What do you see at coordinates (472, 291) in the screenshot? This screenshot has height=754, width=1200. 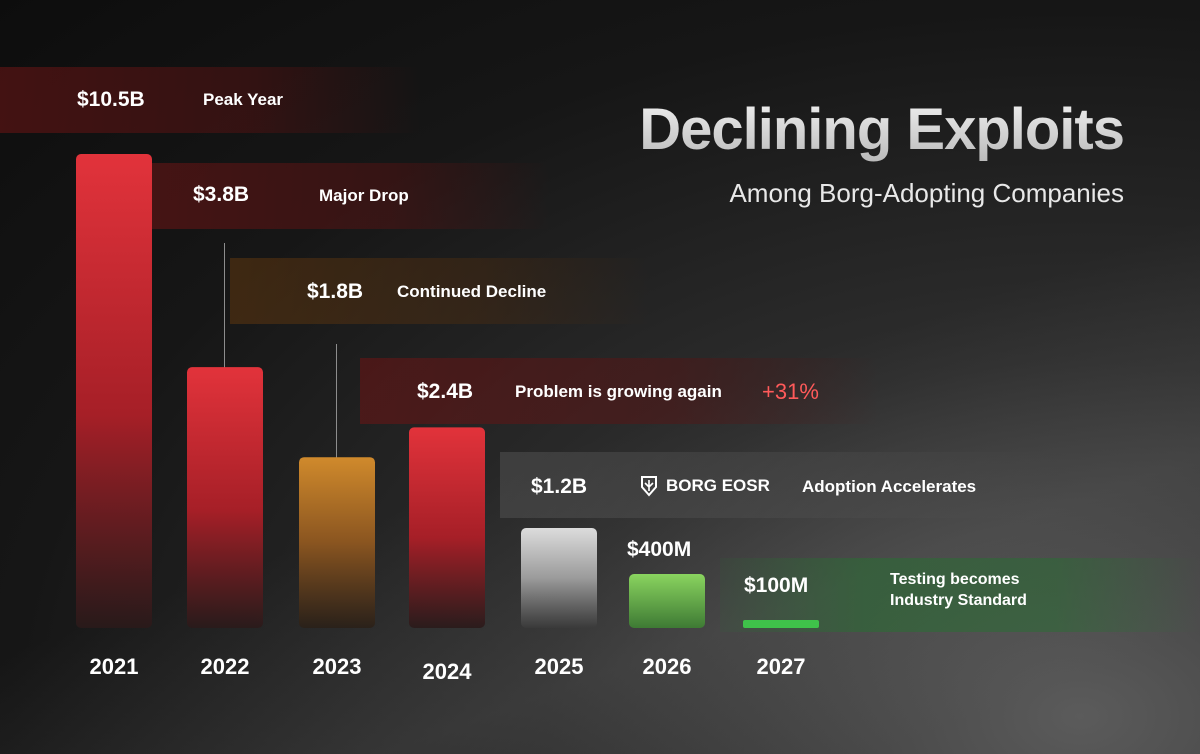 I see `note-continued-decline: Continued Decline` at bounding box center [472, 291].